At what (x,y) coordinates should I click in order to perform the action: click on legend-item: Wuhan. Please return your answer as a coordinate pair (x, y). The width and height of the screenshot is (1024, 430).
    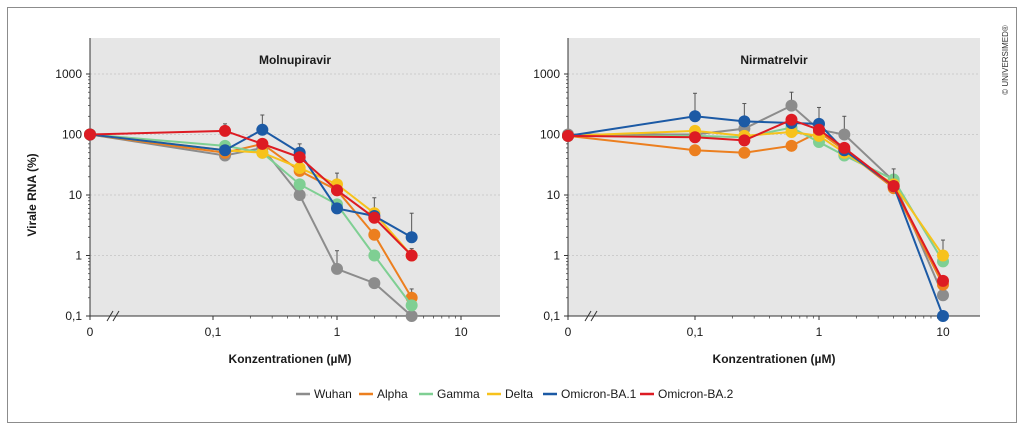
    Looking at the image, I should click on (324, 394).